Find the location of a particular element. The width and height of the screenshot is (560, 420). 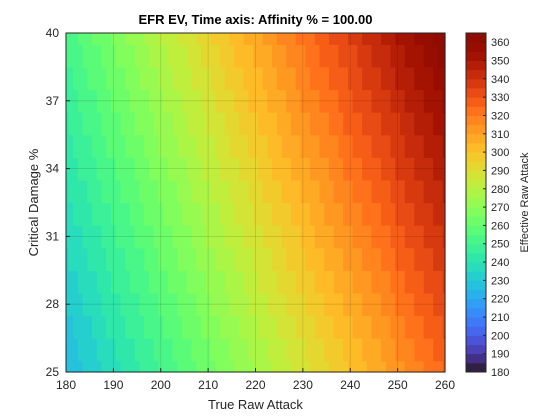

y-ticks: 25 28 31 34 37 40 is located at coordinates (58, 202).